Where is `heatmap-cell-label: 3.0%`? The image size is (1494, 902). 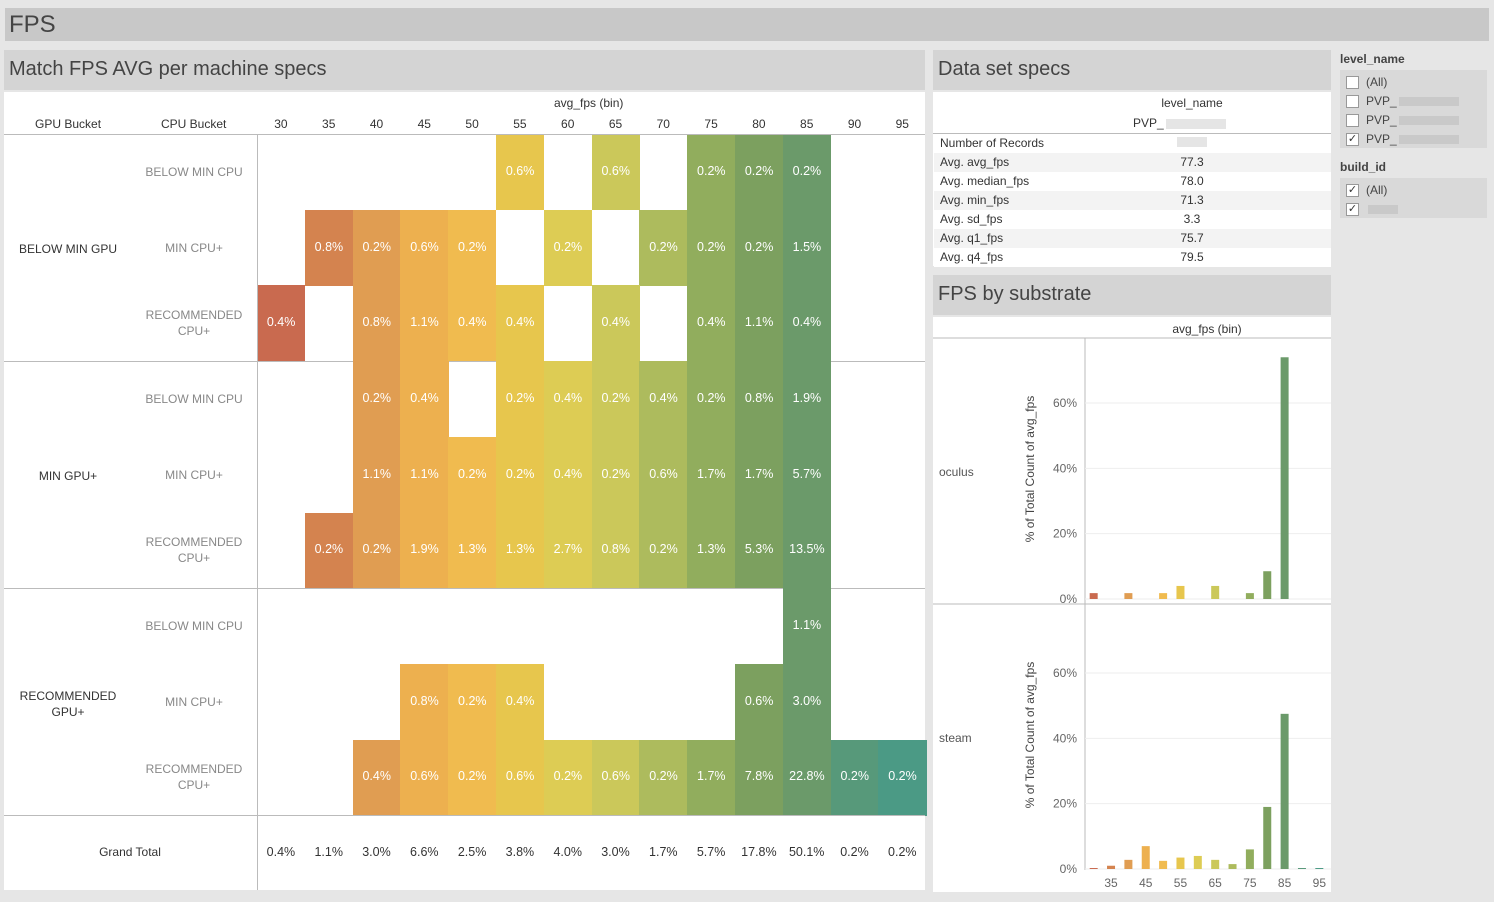 heatmap-cell-label: 3.0% is located at coordinates (807, 700).